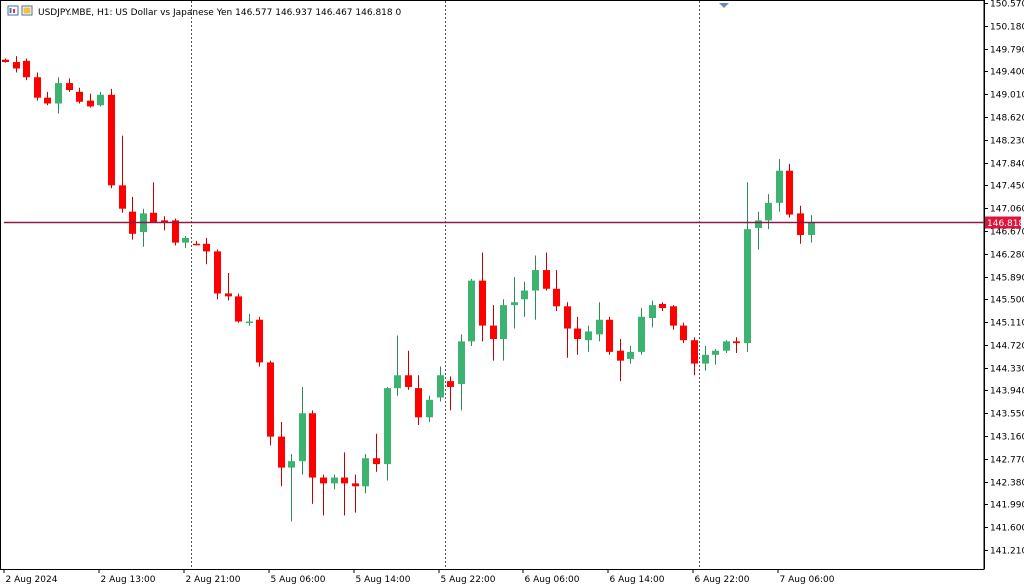 The image size is (1024, 587). What do you see at coordinates (1007, 233) in the screenshot?
I see `price-tick-label: 146.670` at bounding box center [1007, 233].